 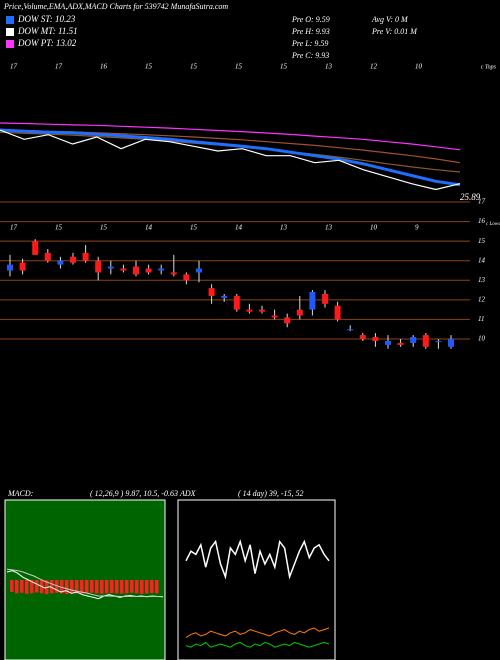 What do you see at coordinates (482, 339) in the screenshot?
I see `y-tick-label: 10` at bounding box center [482, 339].